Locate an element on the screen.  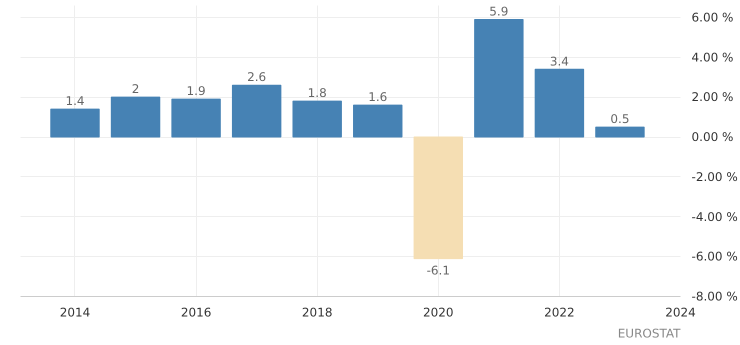
x-tick-label: 2016 is located at coordinates (196, 313).